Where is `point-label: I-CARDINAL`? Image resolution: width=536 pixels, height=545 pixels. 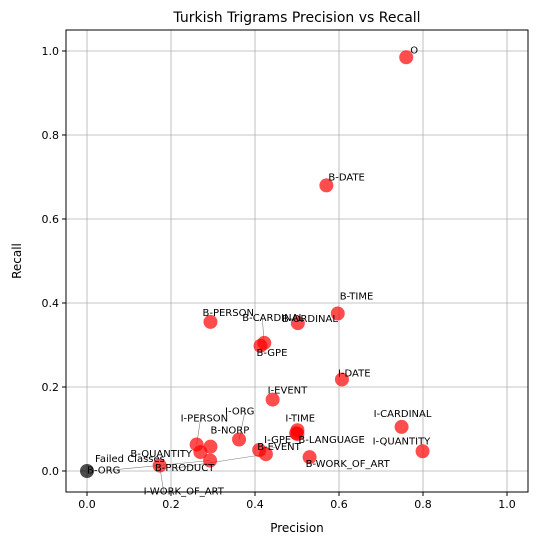
point-label: I-CARDINAL is located at coordinates (403, 414).